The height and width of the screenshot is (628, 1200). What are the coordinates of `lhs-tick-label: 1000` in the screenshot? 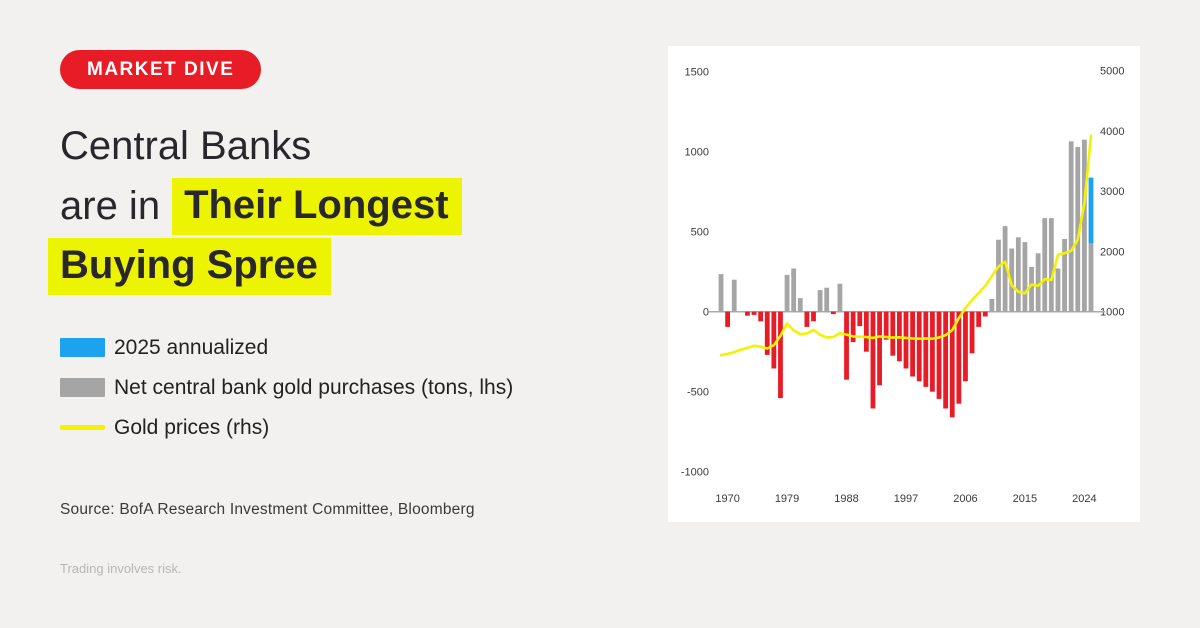 It's located at (697, 153).